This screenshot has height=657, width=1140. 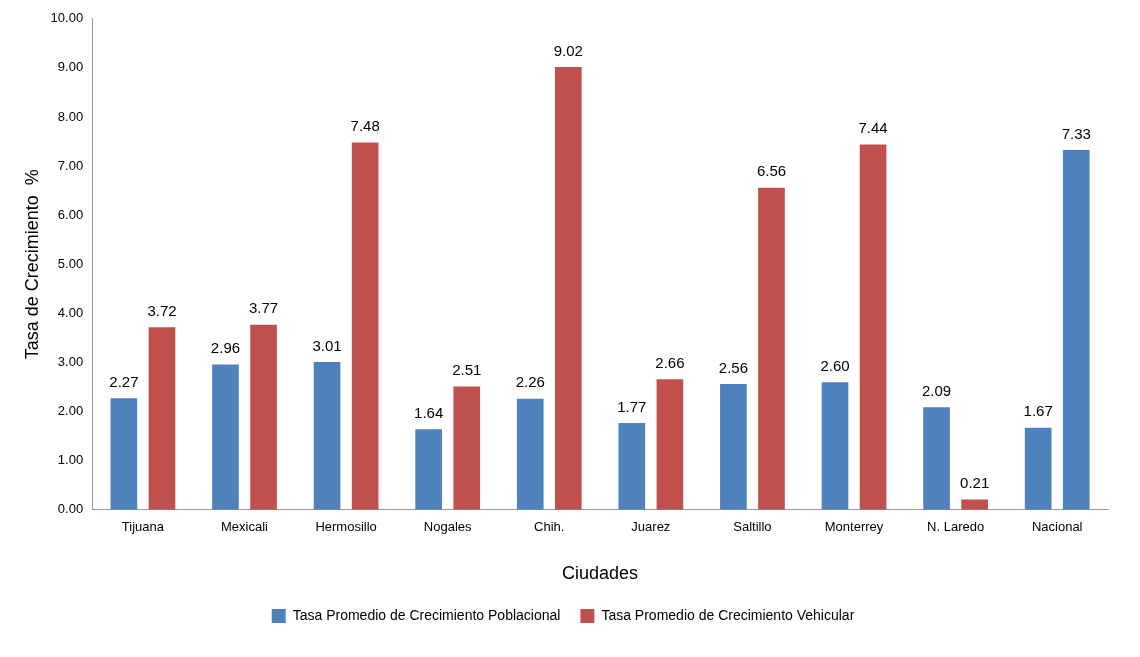 I want to click on y-tick-label: 3.00, so click(x=70, y=362).